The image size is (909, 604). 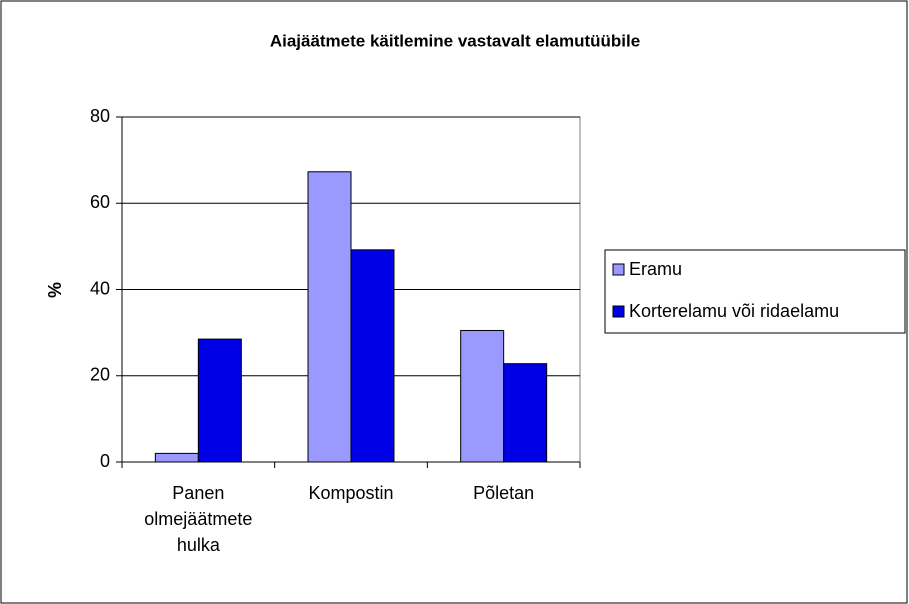 I want to click on x-tick-label: Panen olmejäätmete hulka, so click(x=198, y=519).